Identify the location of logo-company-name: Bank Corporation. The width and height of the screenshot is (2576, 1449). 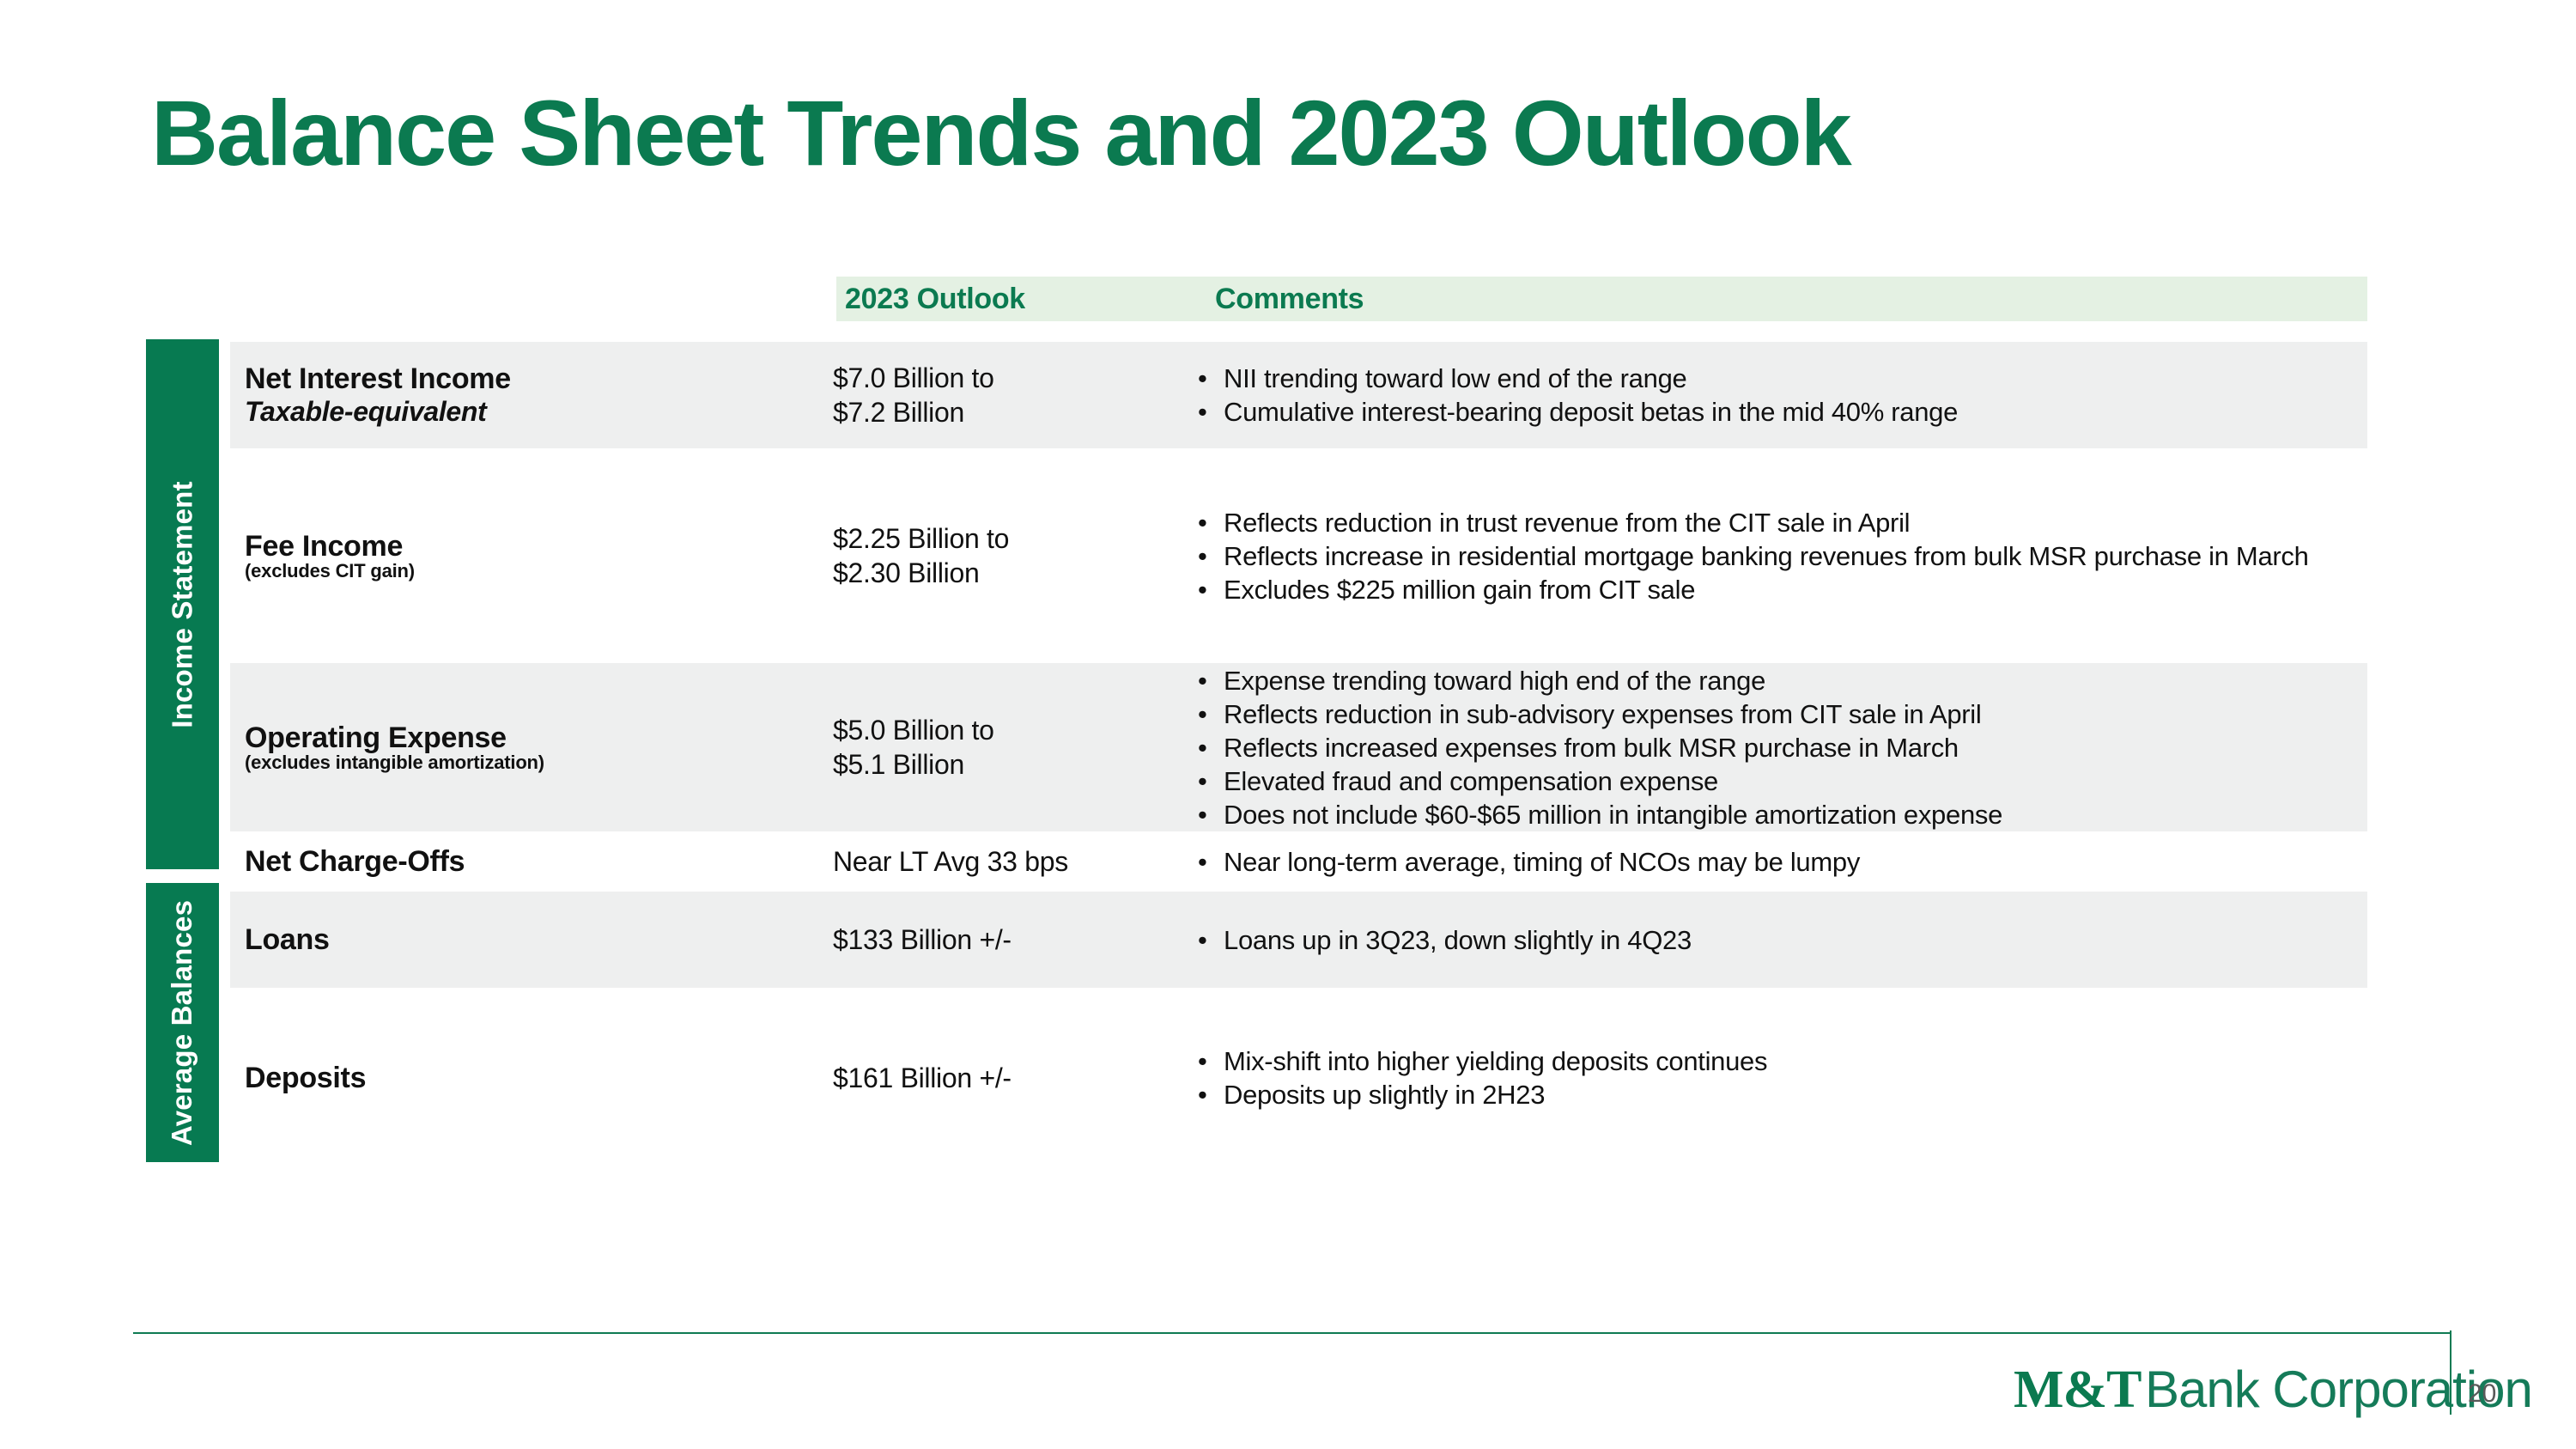
(2339, 1389).